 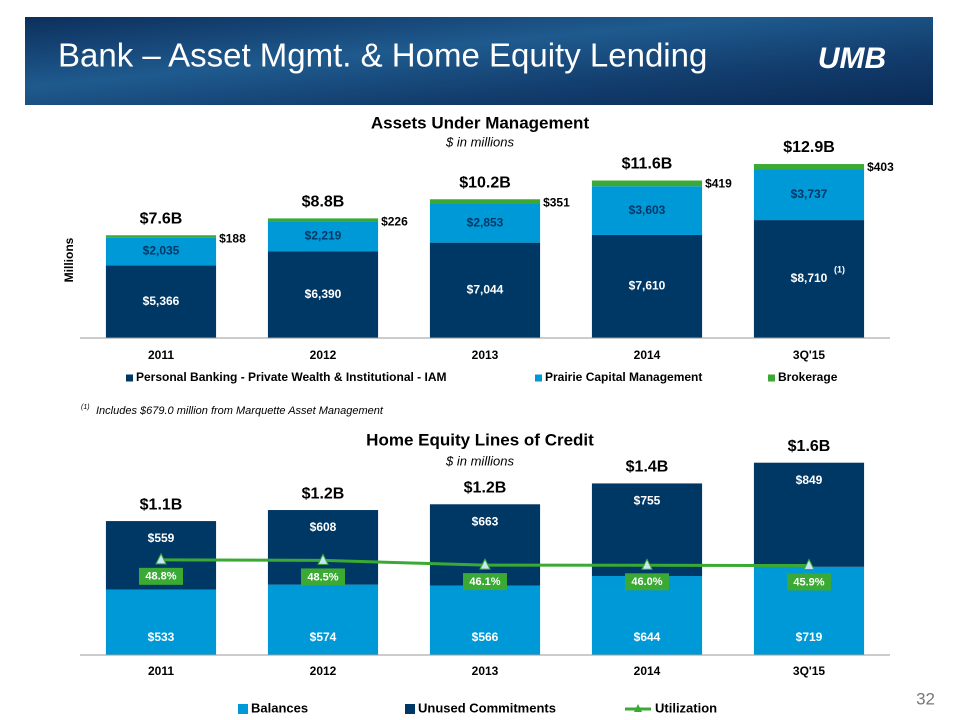 I want to click on utilization-label: 45.9%, so click(x=808, y=582).